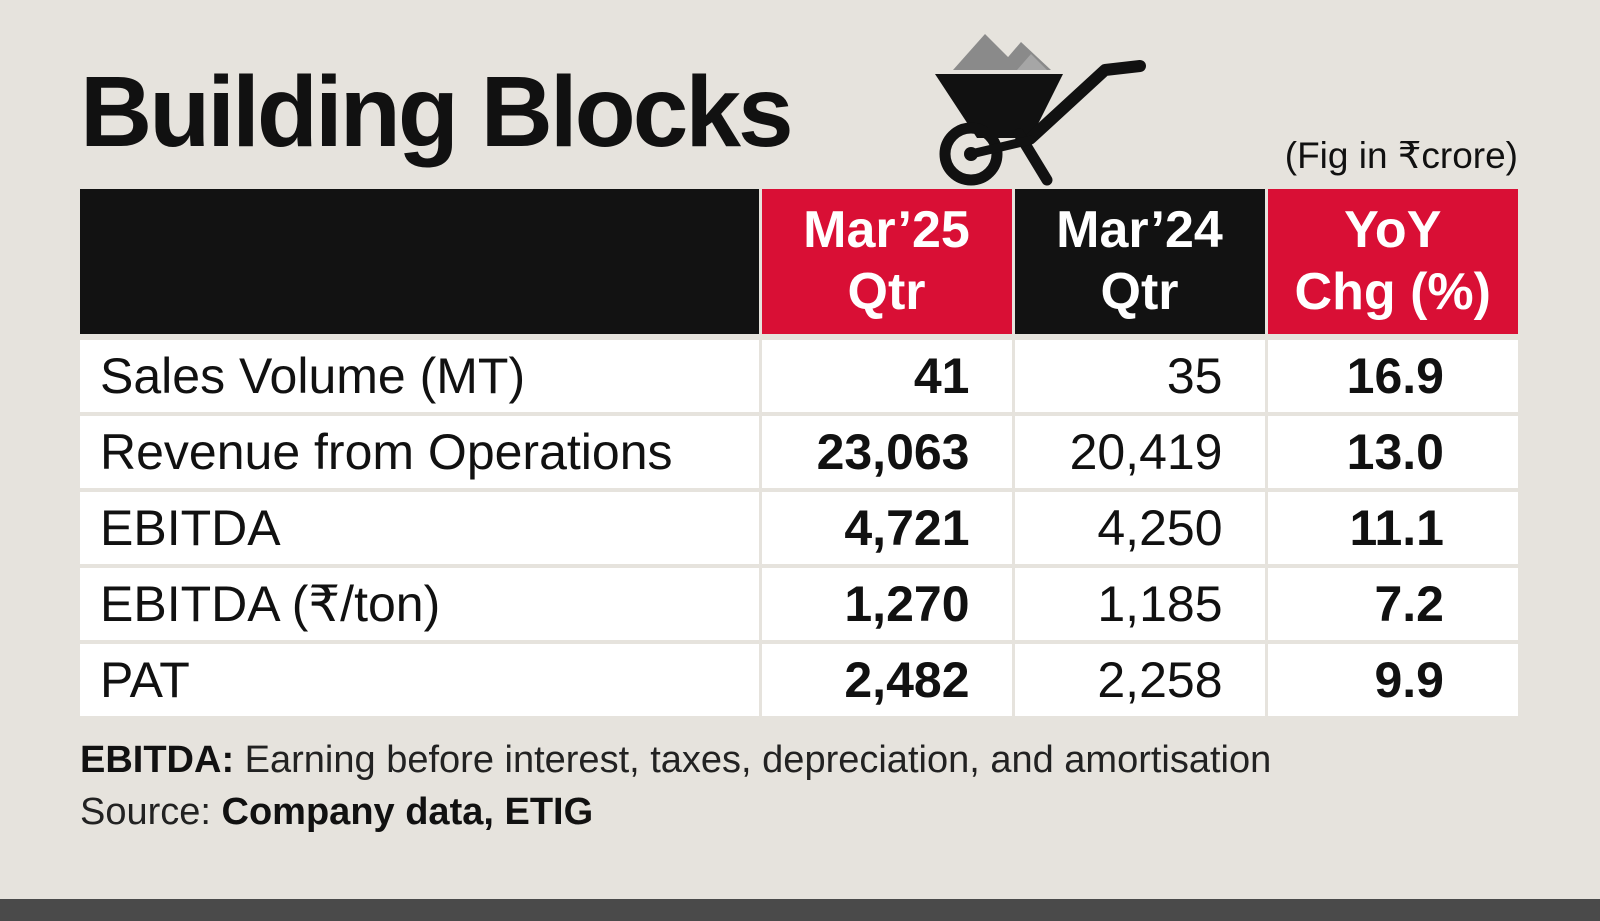  I want to click on table-row: PAT 2,482 2,258 9.9, so click(799, 680).